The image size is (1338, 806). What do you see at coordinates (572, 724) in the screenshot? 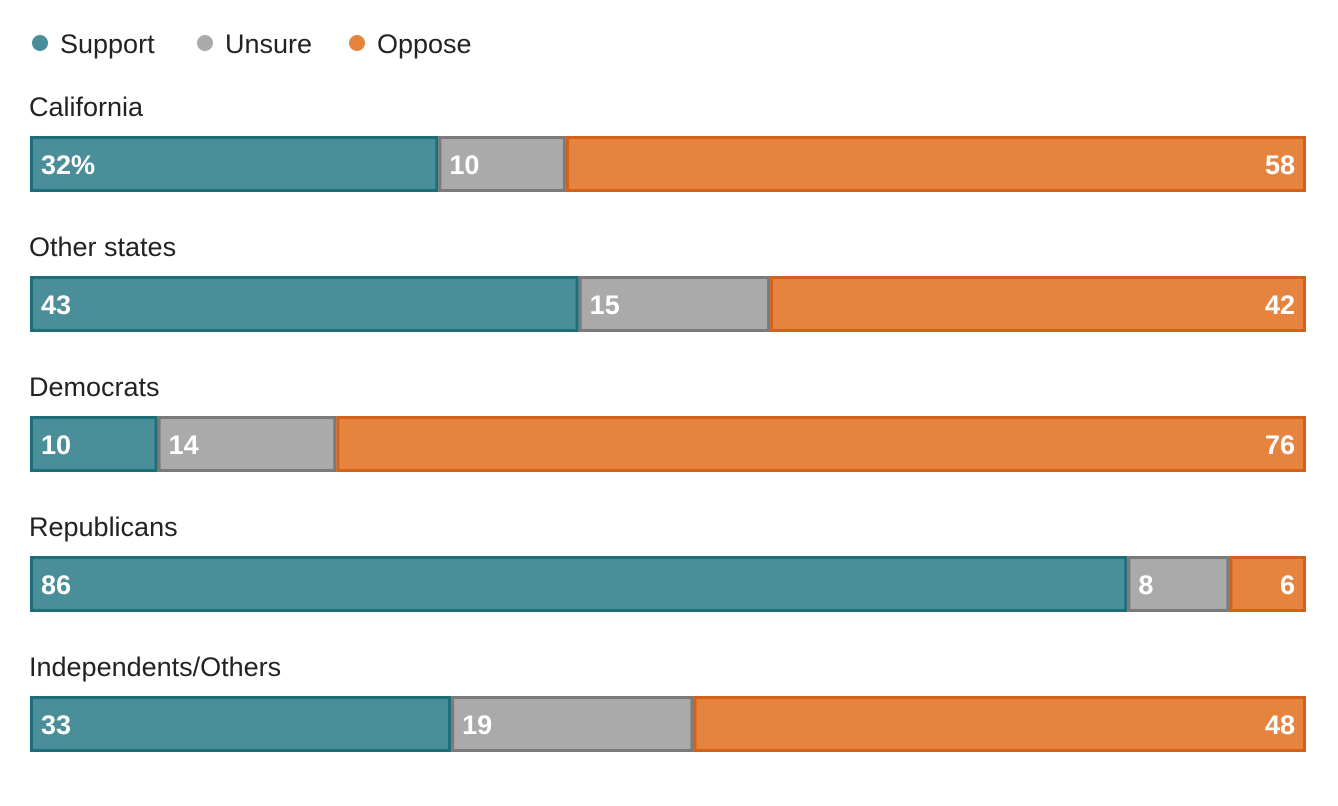
I see `bar-independents-others-unsure` at bounding box center [572, 724].